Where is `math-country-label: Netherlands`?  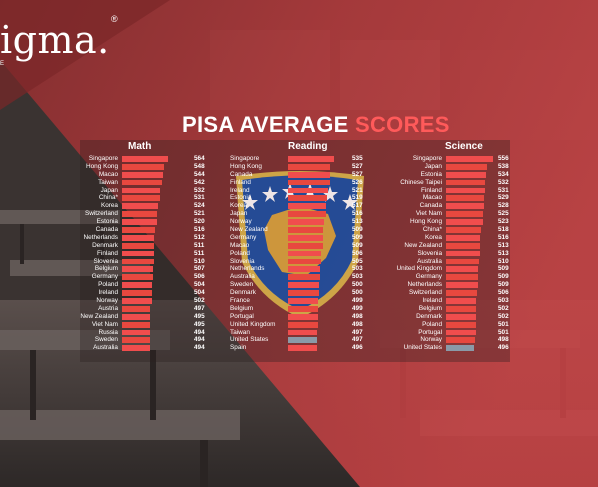 math-country-label: Netherlands is located at coordinates (100, 237).